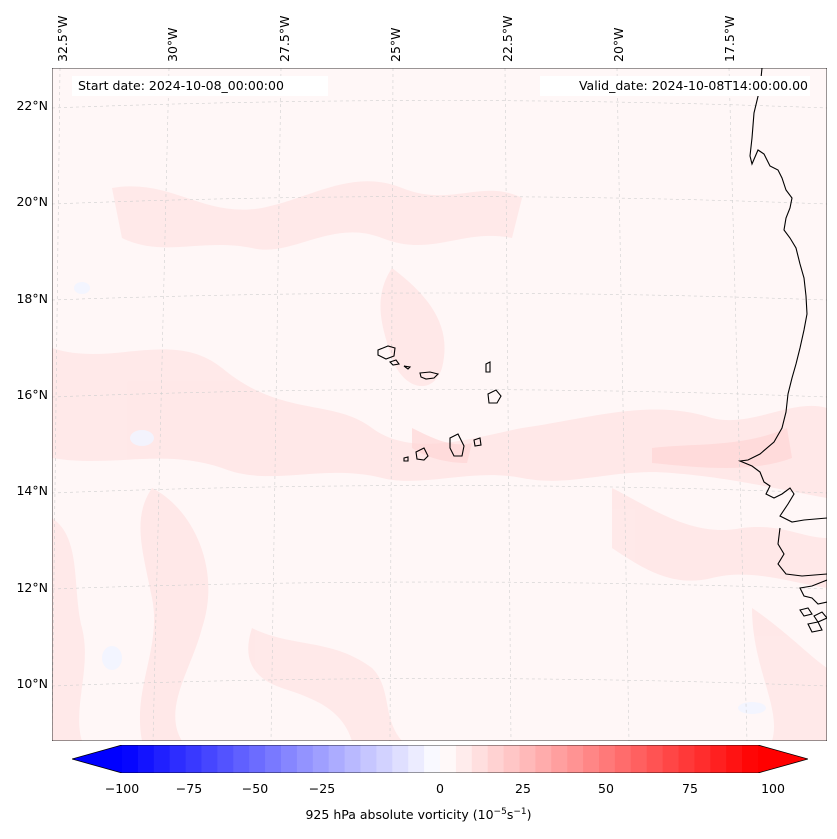 The image size is (837, 839). Describe the element at coordinates (606, 788) in the screenshot. I see `colorbar-tick-label: 50` at that location.